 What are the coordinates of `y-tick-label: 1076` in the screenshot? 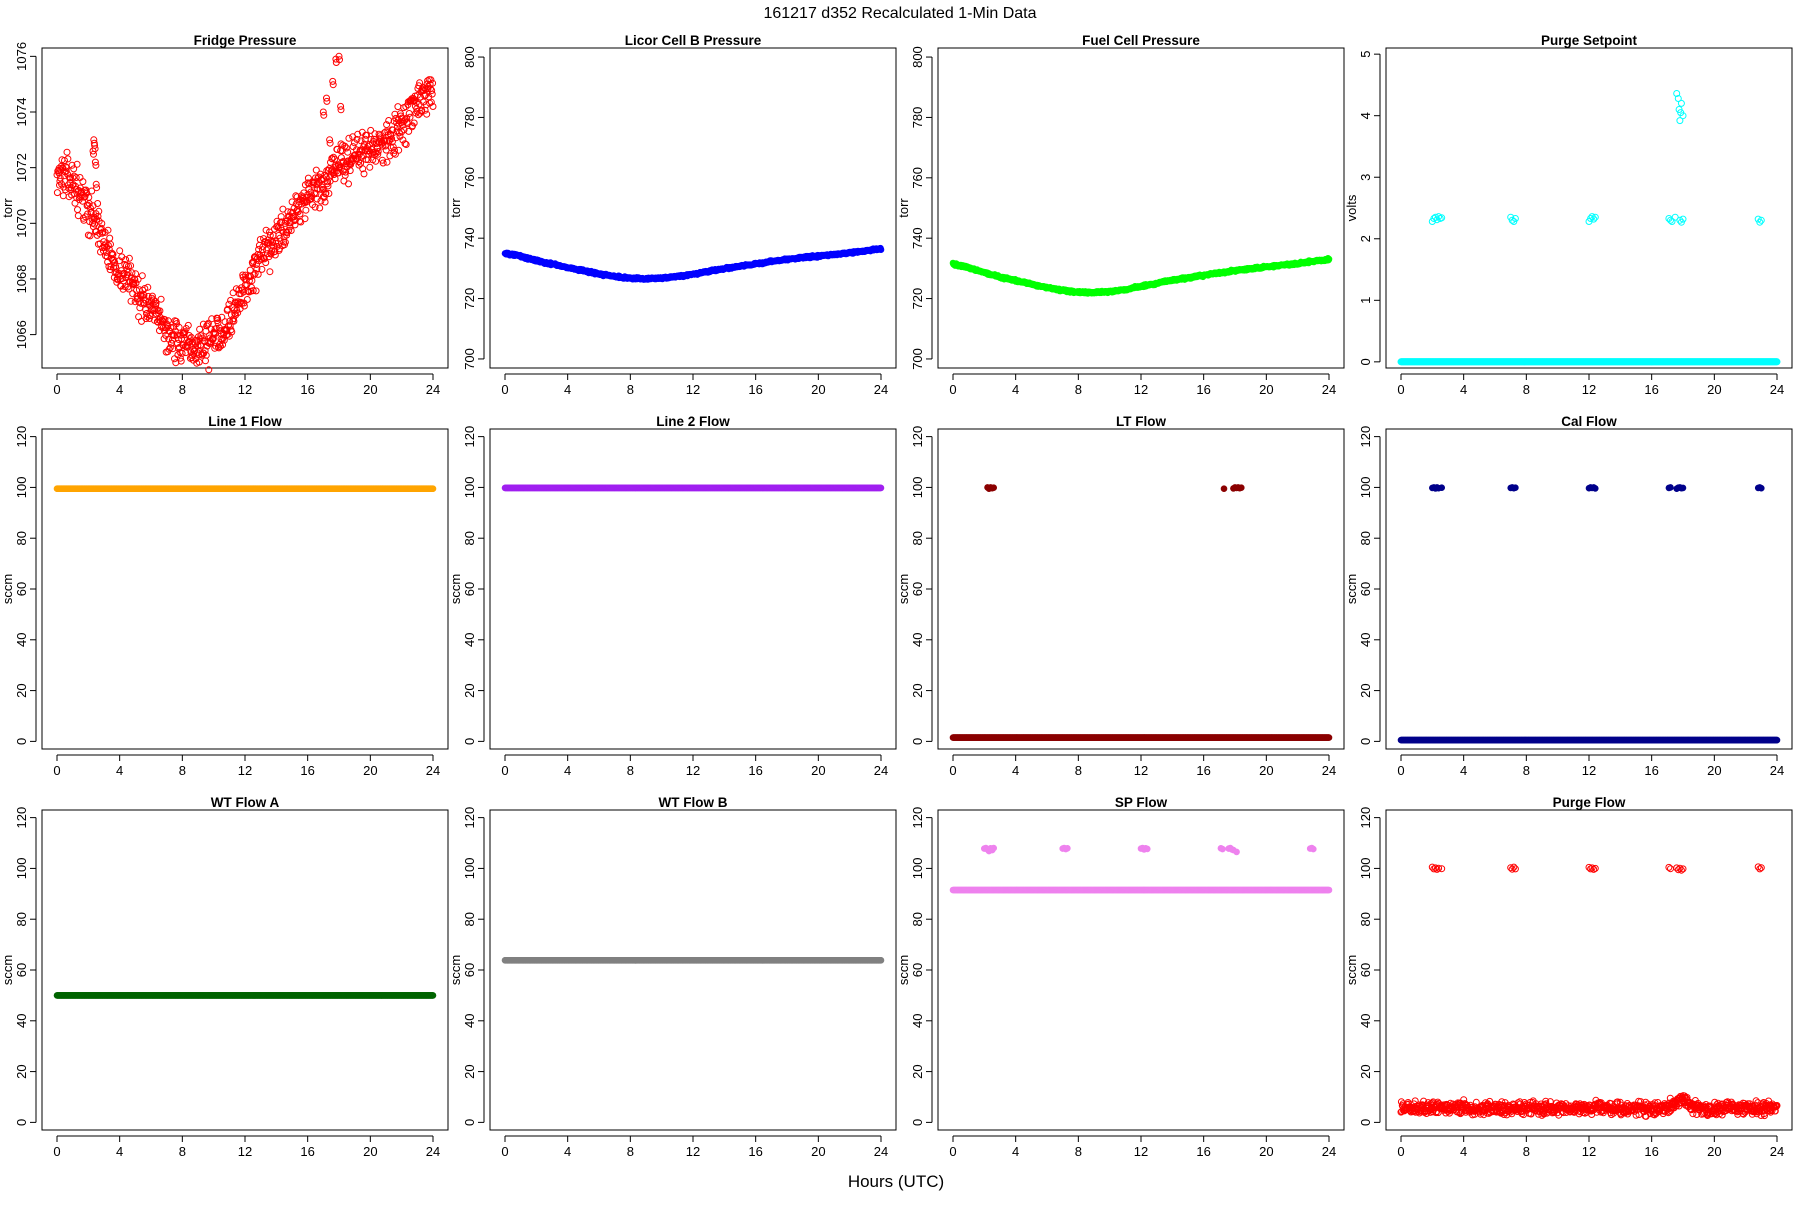 It's located at (21, 56).